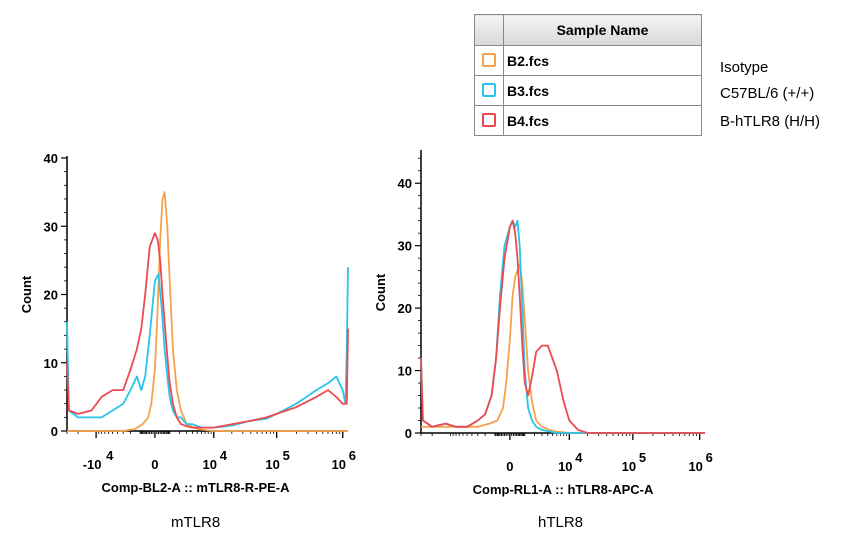 This screenshot has width=859, height=538. Describe the element at coordinates (744, 67) in the screenshot. I see `legend-description-isotype: Isotype` at that location.